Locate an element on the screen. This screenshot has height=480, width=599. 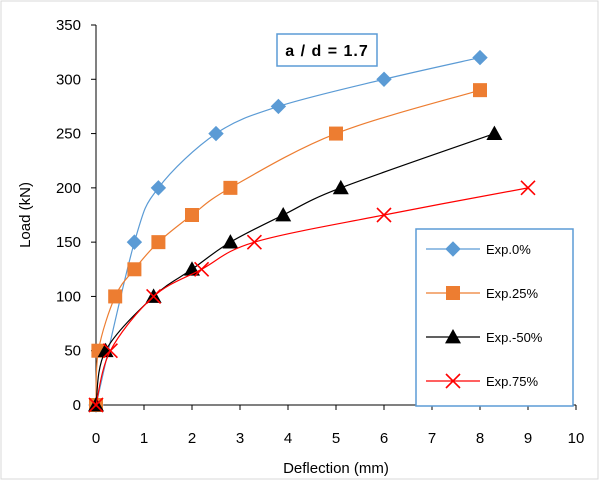
legend: Exp.0% Exp.25% Exp.-50% Exp.75% is located at coordinates (494, 317).